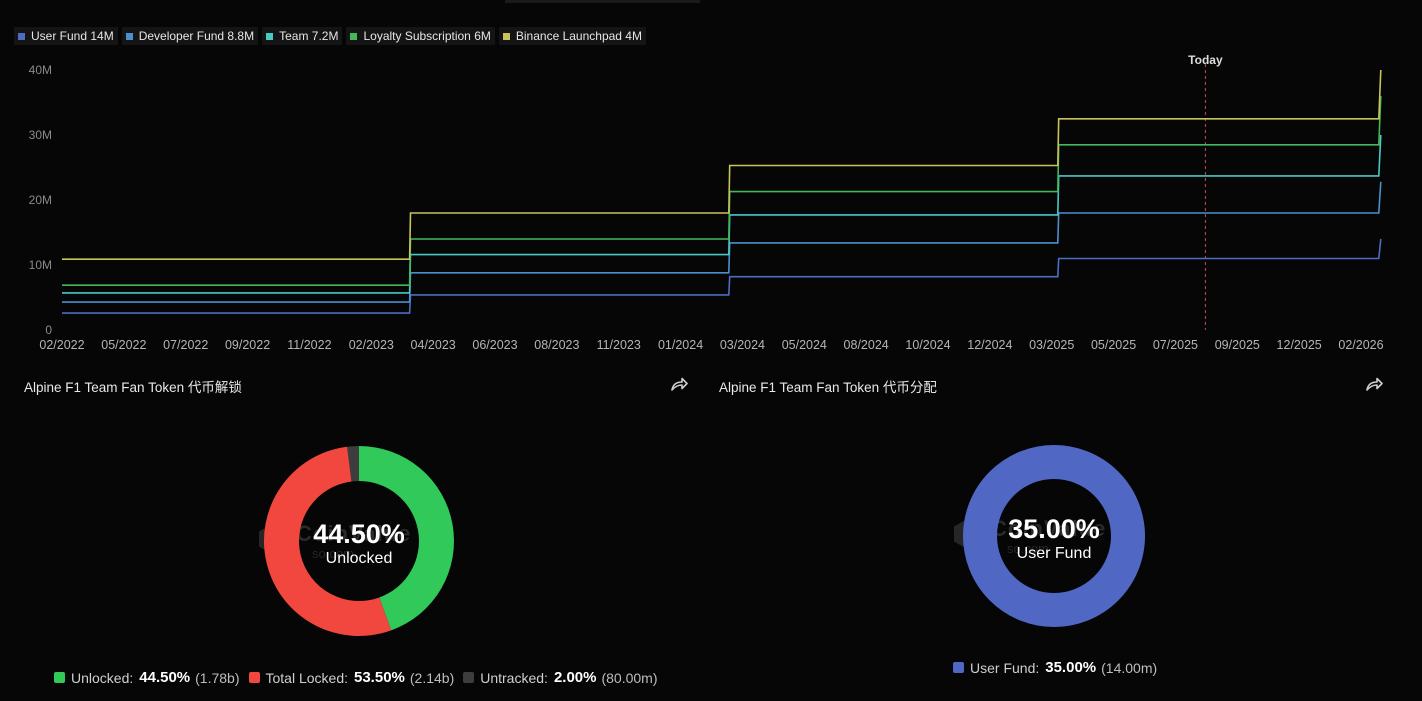  Describe the element at coordinates (1051, 345) in the screenshot. I see `x-tick-label: 03/2025` at that location.